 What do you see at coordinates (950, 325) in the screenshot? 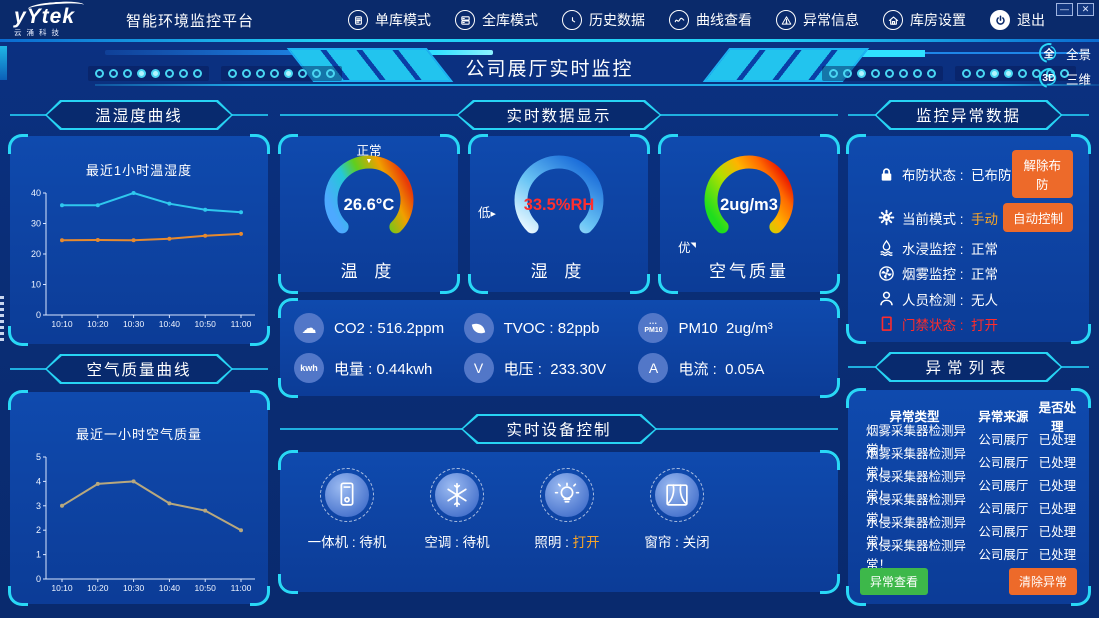
I see `status-text: 门禁状态 : 打开` at bounding box center [950, 325].